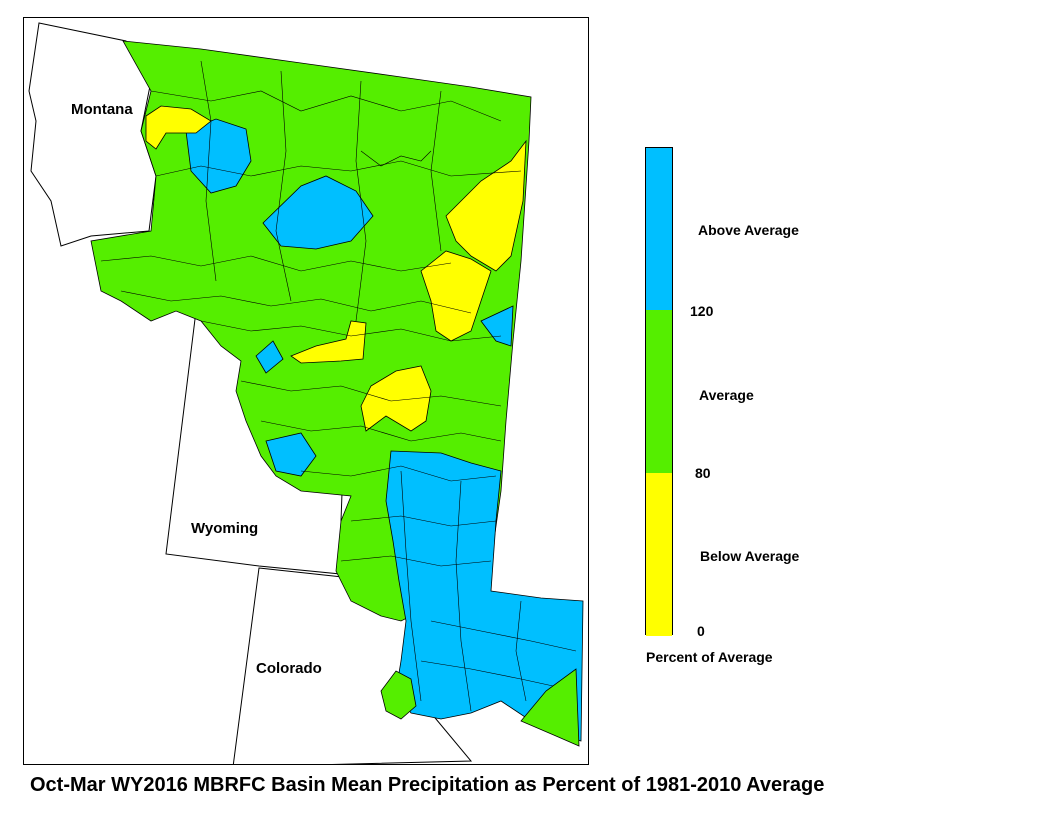  Describe the element at coordinates (456, 296) in the screenshot. I see `basin-below-montana-se` at that location.